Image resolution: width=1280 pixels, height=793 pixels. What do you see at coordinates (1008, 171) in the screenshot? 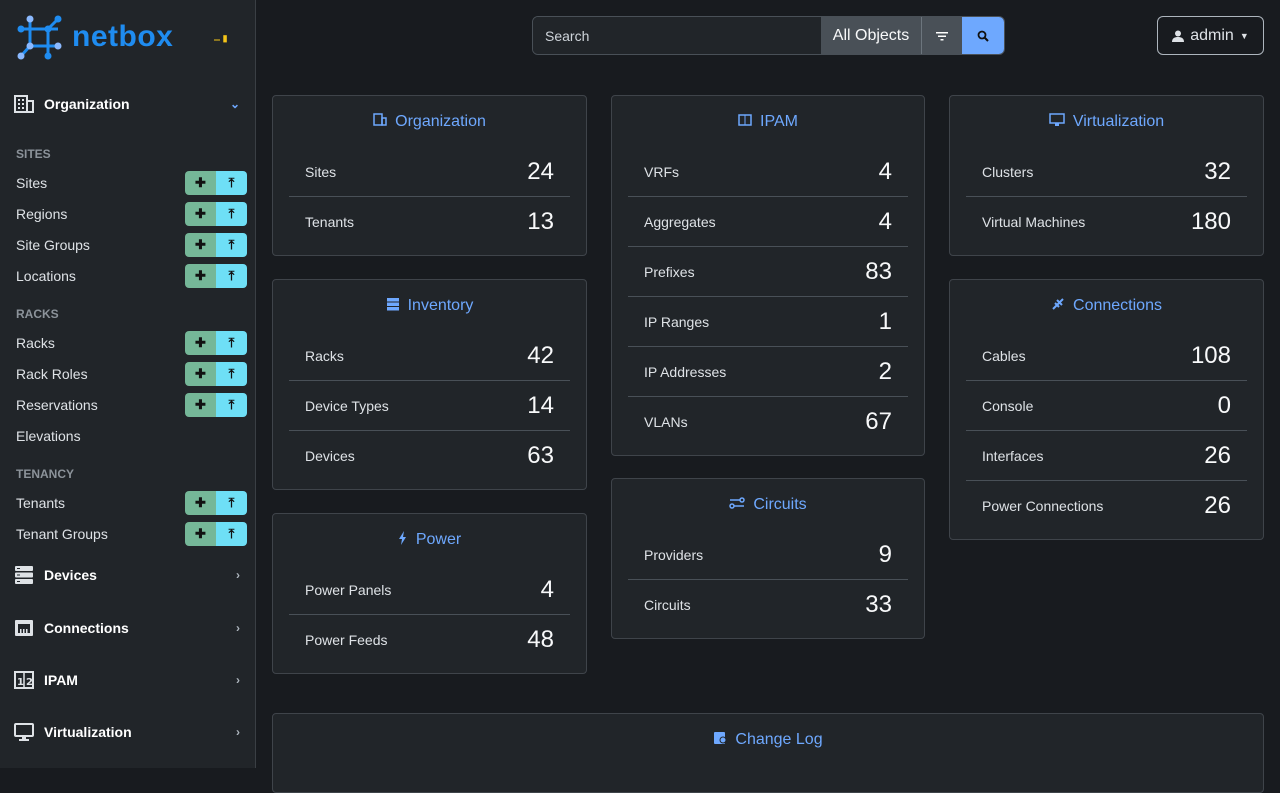
I see `stat-label: Clusters` at bounding box center [1008, 171].